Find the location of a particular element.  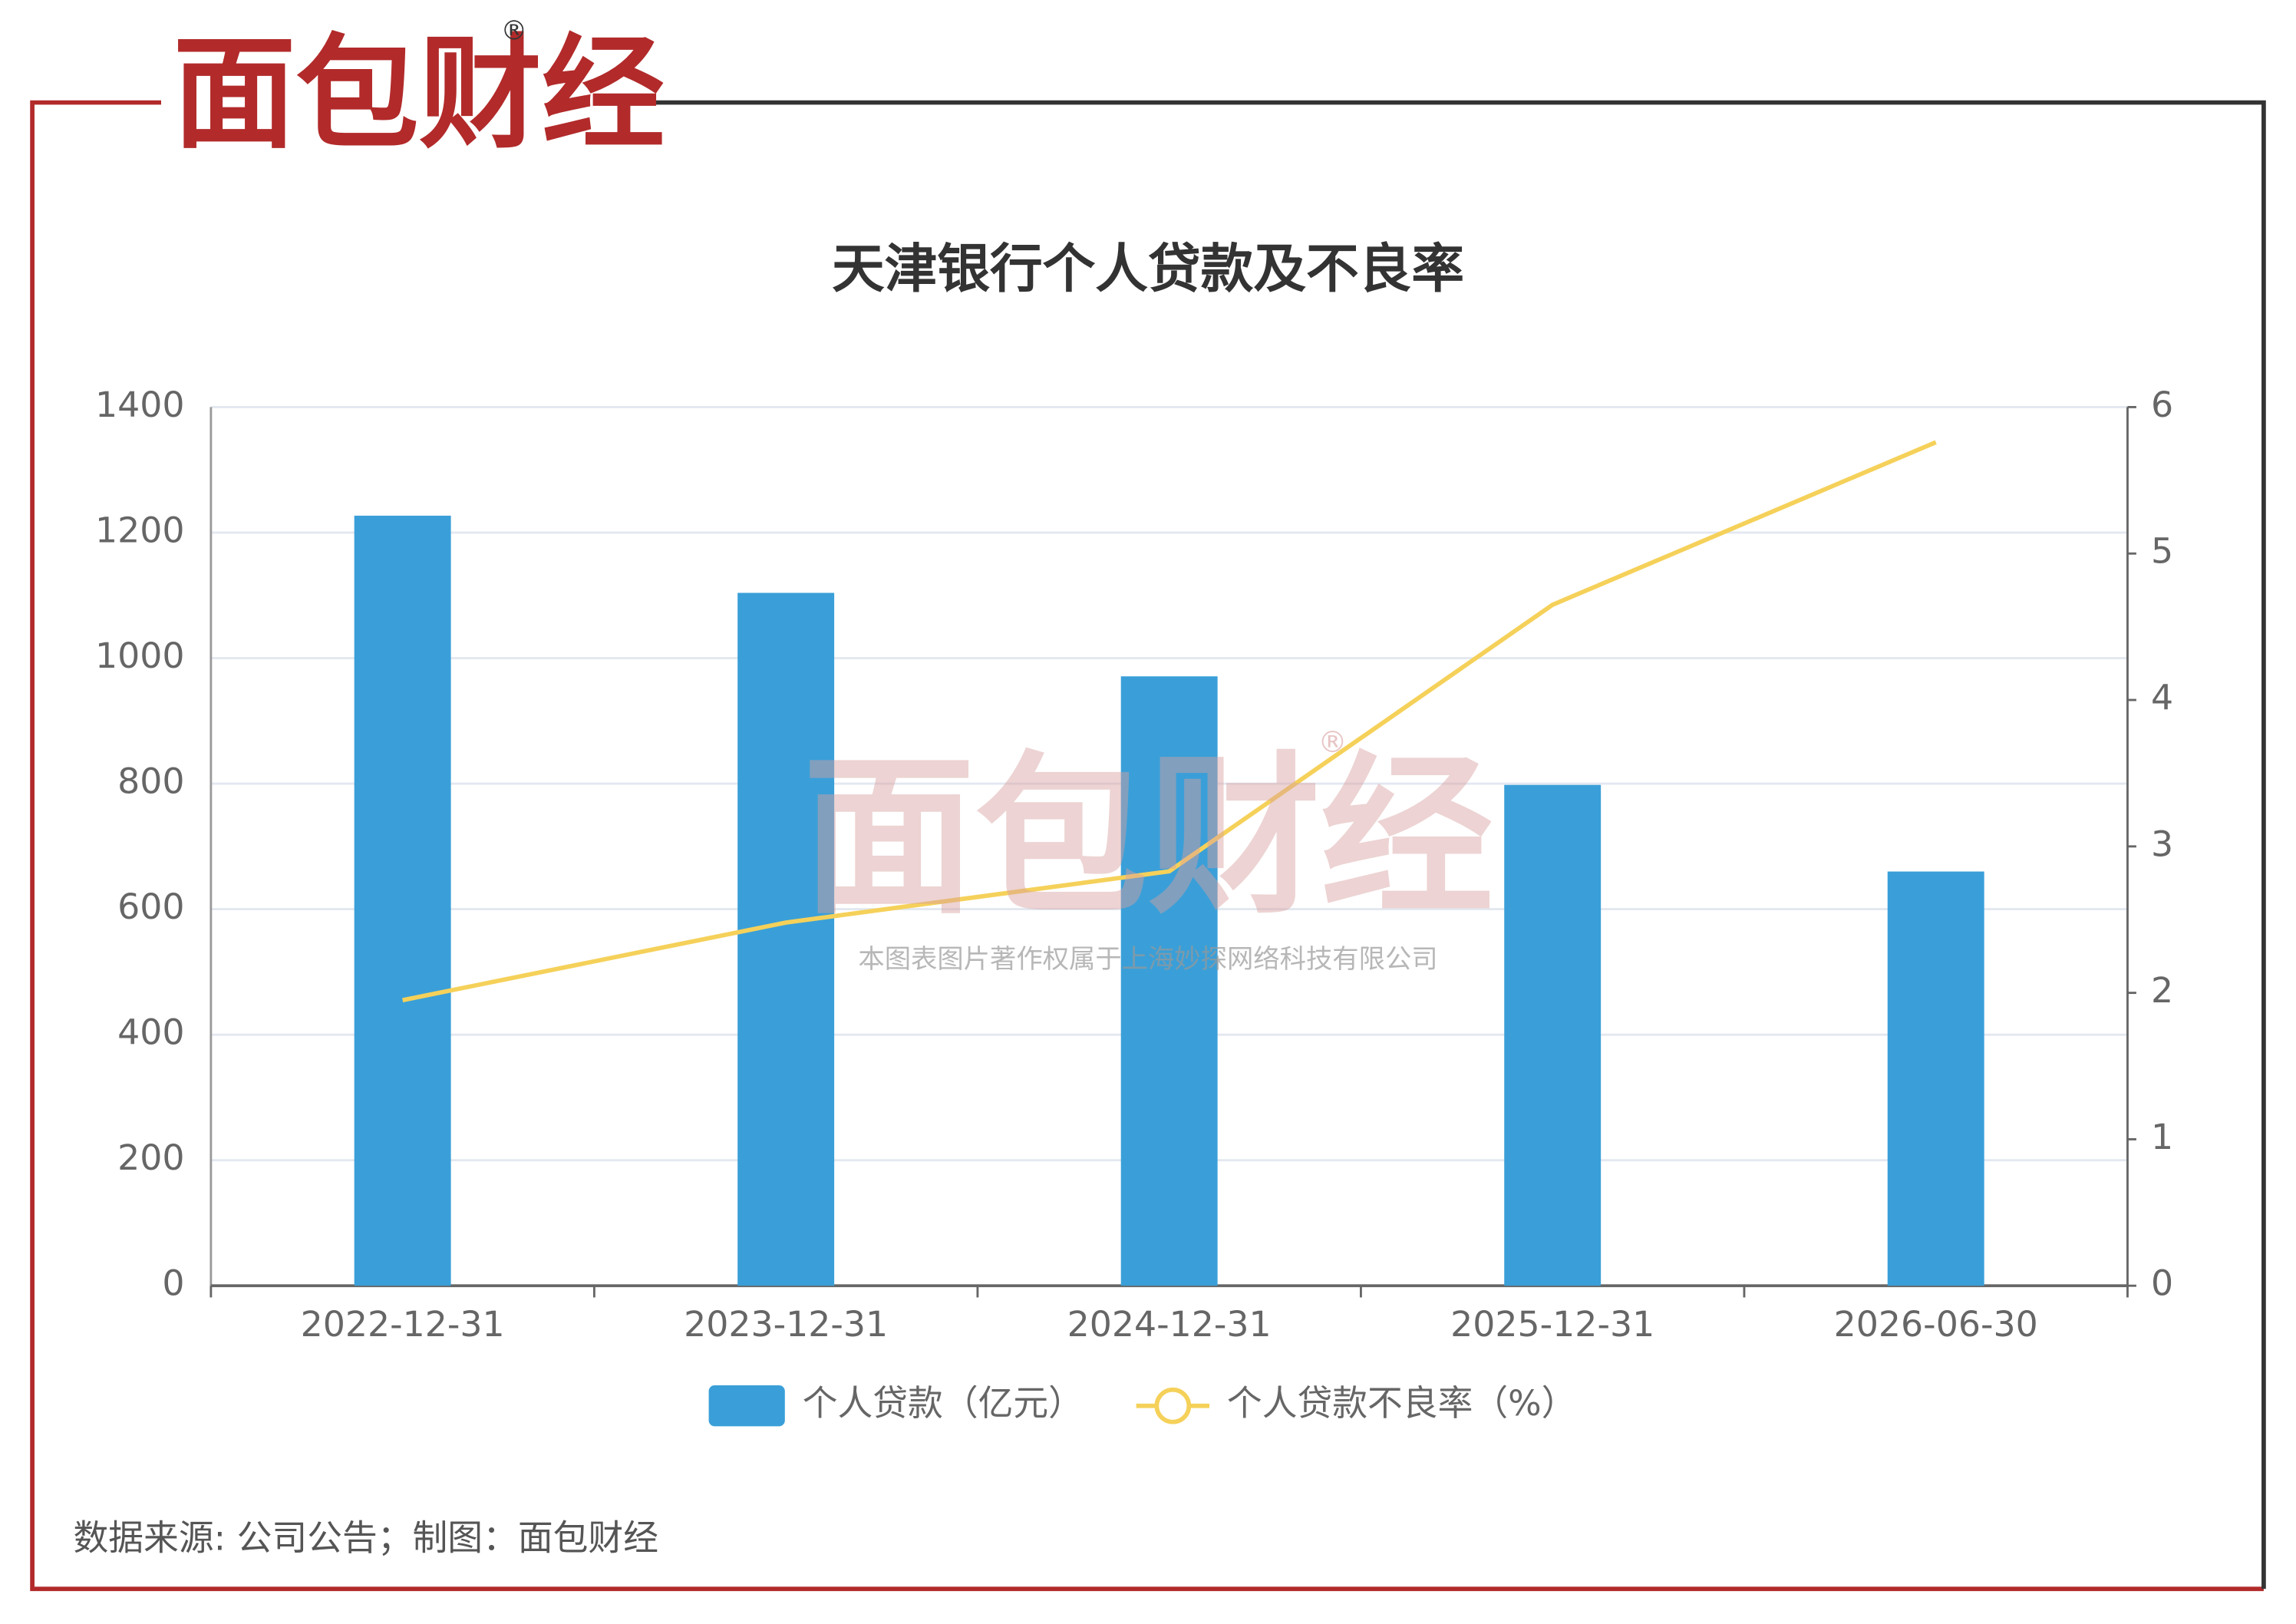

x-tick-label: 2022-12-31 is located at coordinates (403, 1324).